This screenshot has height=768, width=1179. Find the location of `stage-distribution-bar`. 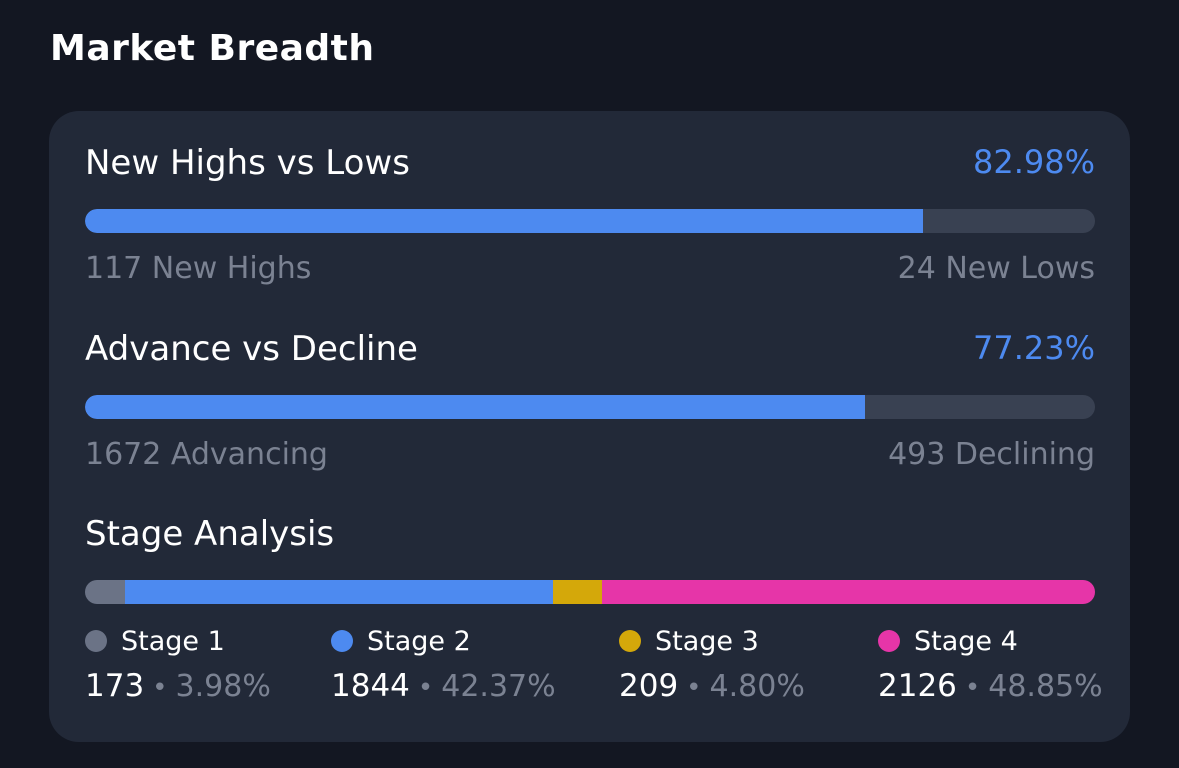

stage-distribution-bar is located at coordinates (590, 592).